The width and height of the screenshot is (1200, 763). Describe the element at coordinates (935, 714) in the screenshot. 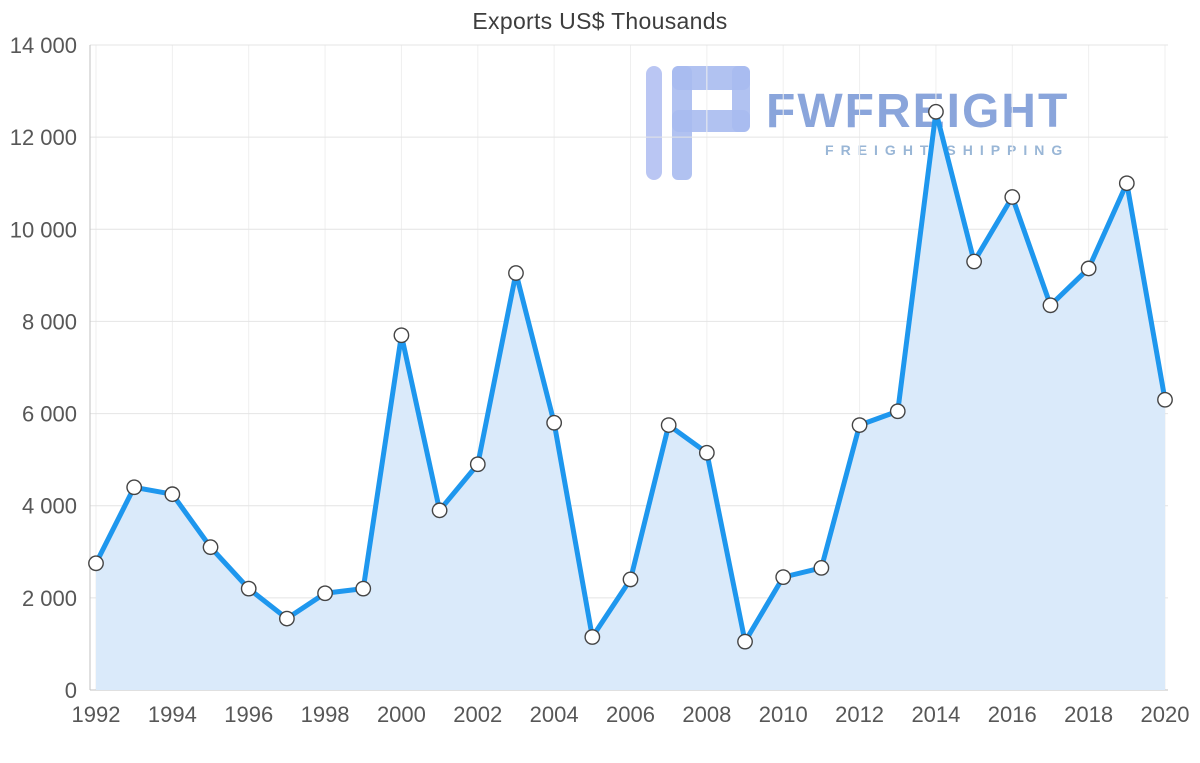

I see `x-tick-label: 2014` at that location.